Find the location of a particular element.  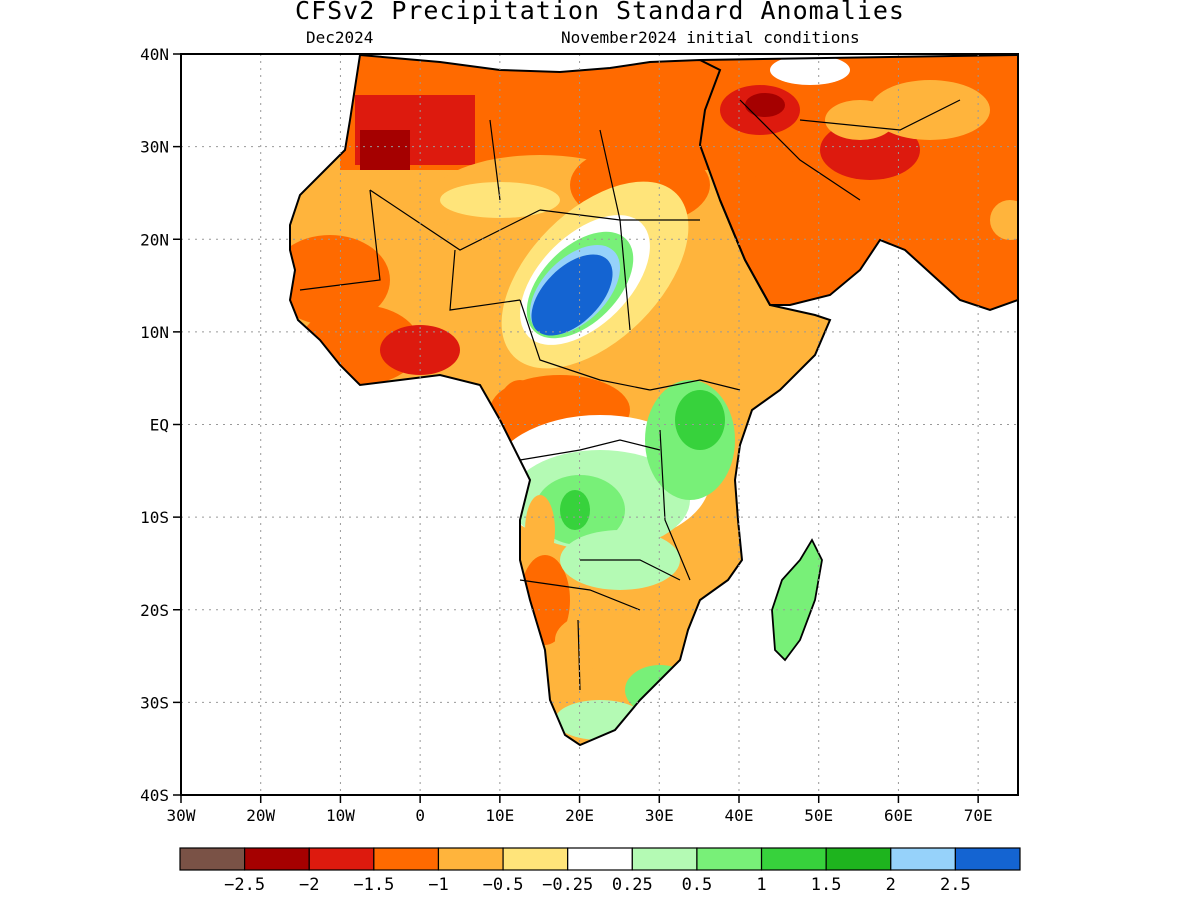

colorbar-label: 1 is located at coordinates (761, 885).